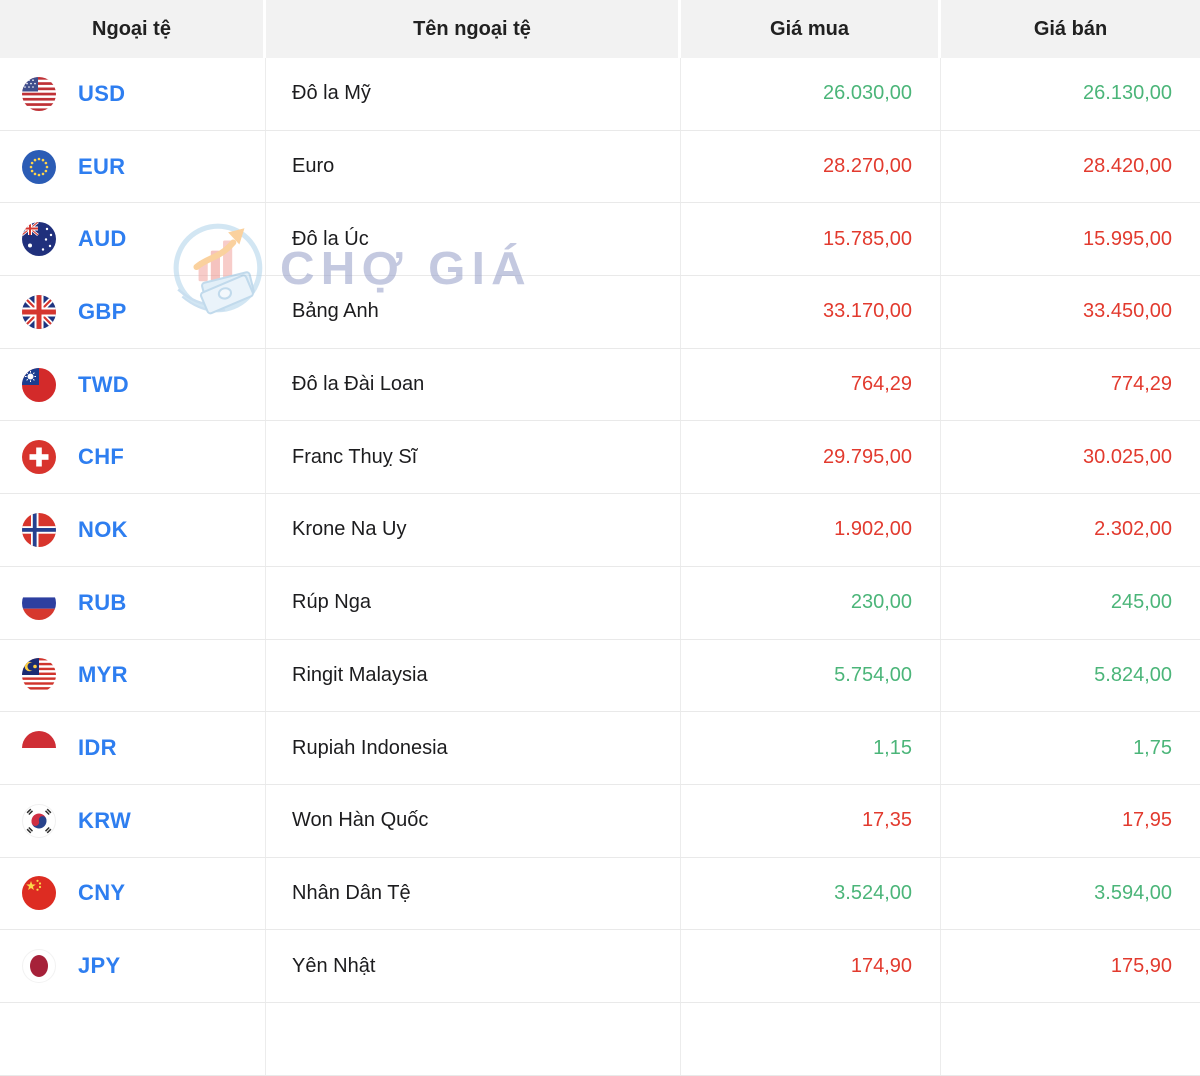 Image resolution: width=1200 pixels, height=1076 pixels. I want to click on currency-code-link: AUD, so click(102, 239).